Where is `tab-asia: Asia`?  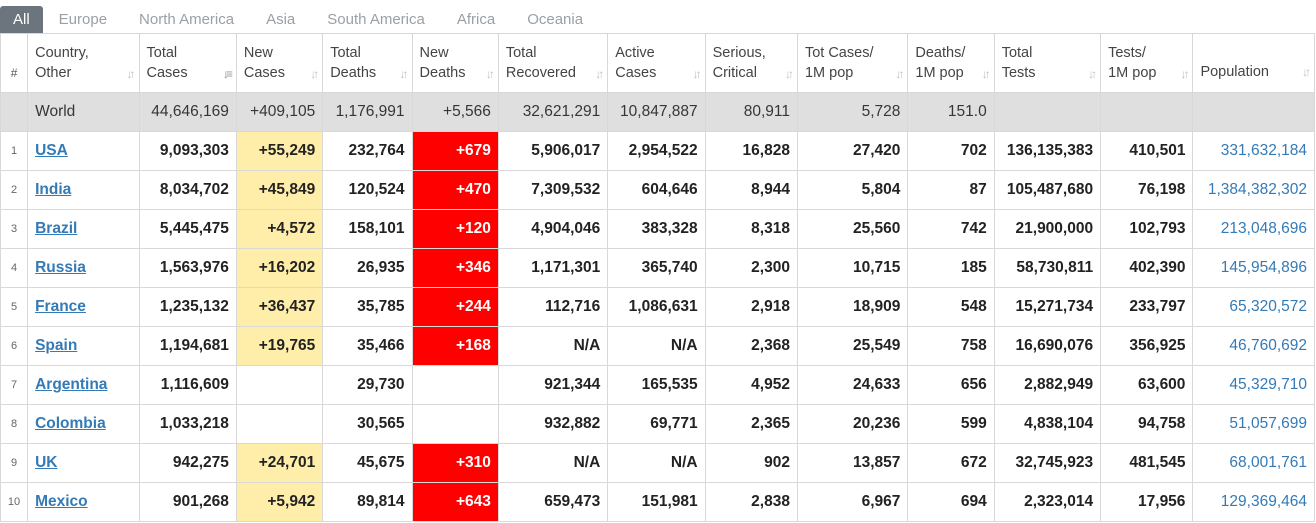
tab-asia: Asia is located at coordinates (281, 19).